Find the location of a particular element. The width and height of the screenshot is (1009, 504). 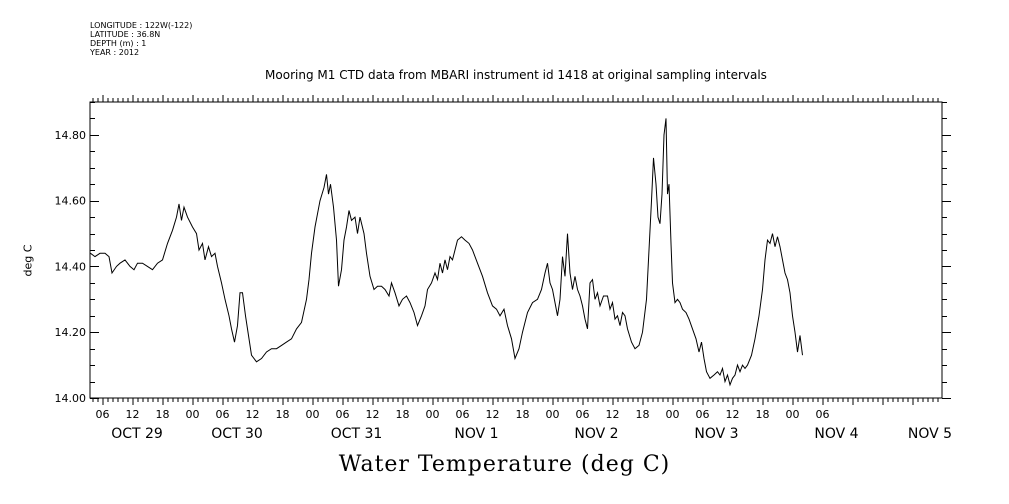

y-tick-label: 14.20 is located at coordinates (71, 332).